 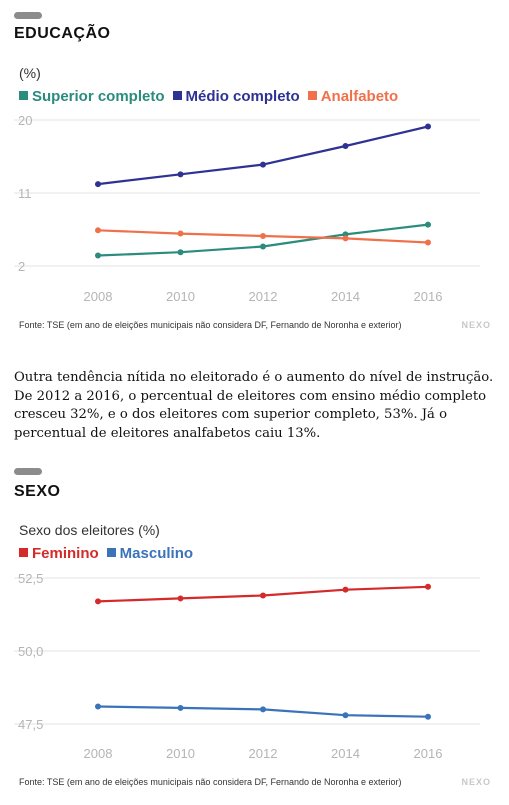 What do you see at coordinates (25, 120) in the screenshot?
I see `y-tick-label: 20` at bounding box center [25, 120].